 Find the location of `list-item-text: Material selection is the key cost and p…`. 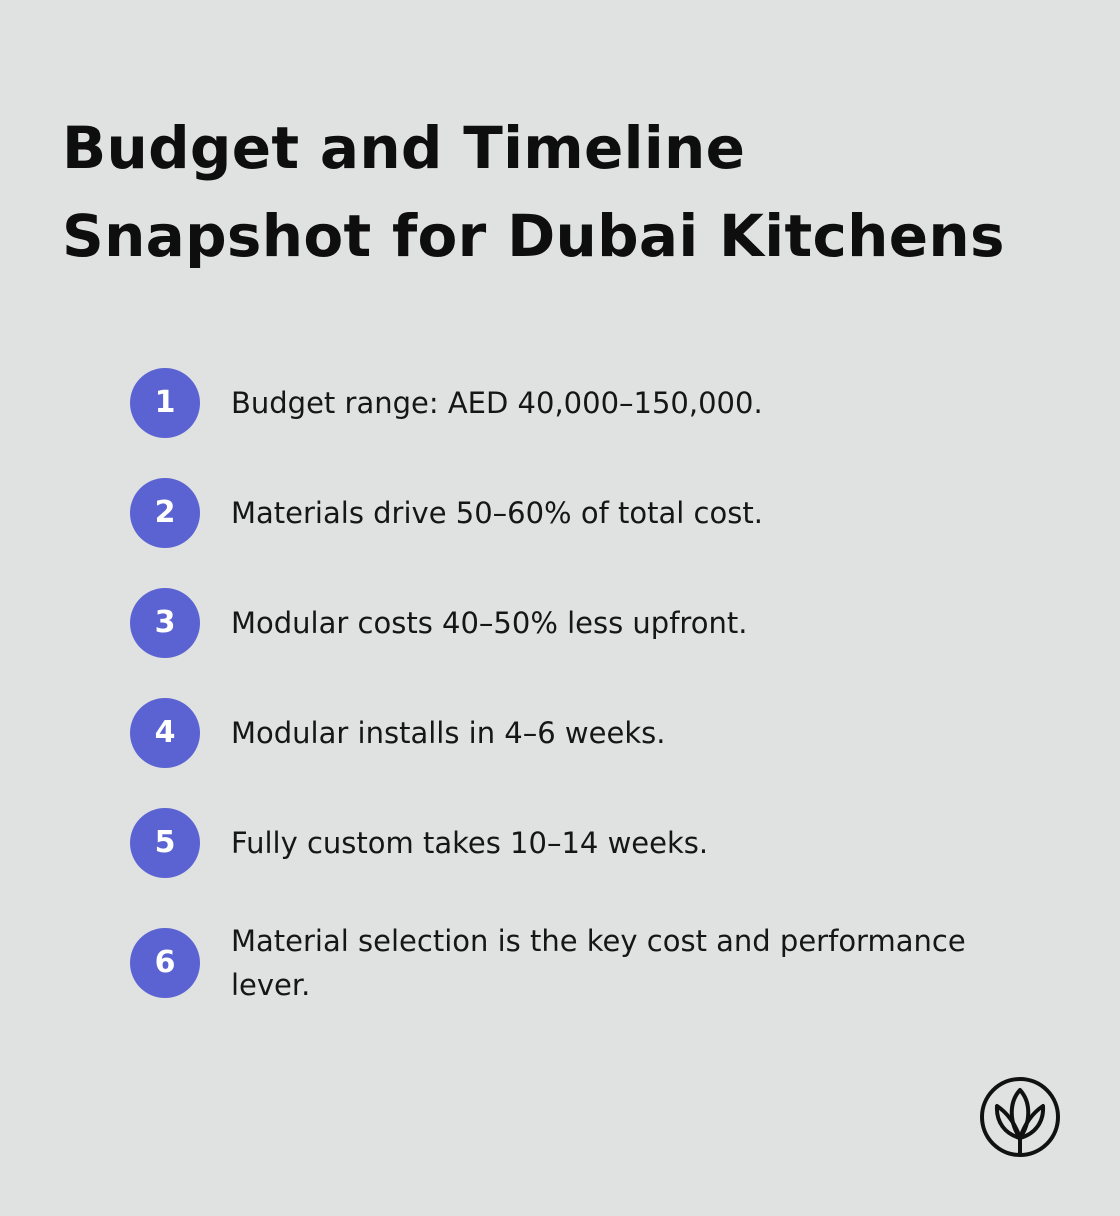

list-item-text: Material selection is the key cost and p… is located at coordinates (598, 963).